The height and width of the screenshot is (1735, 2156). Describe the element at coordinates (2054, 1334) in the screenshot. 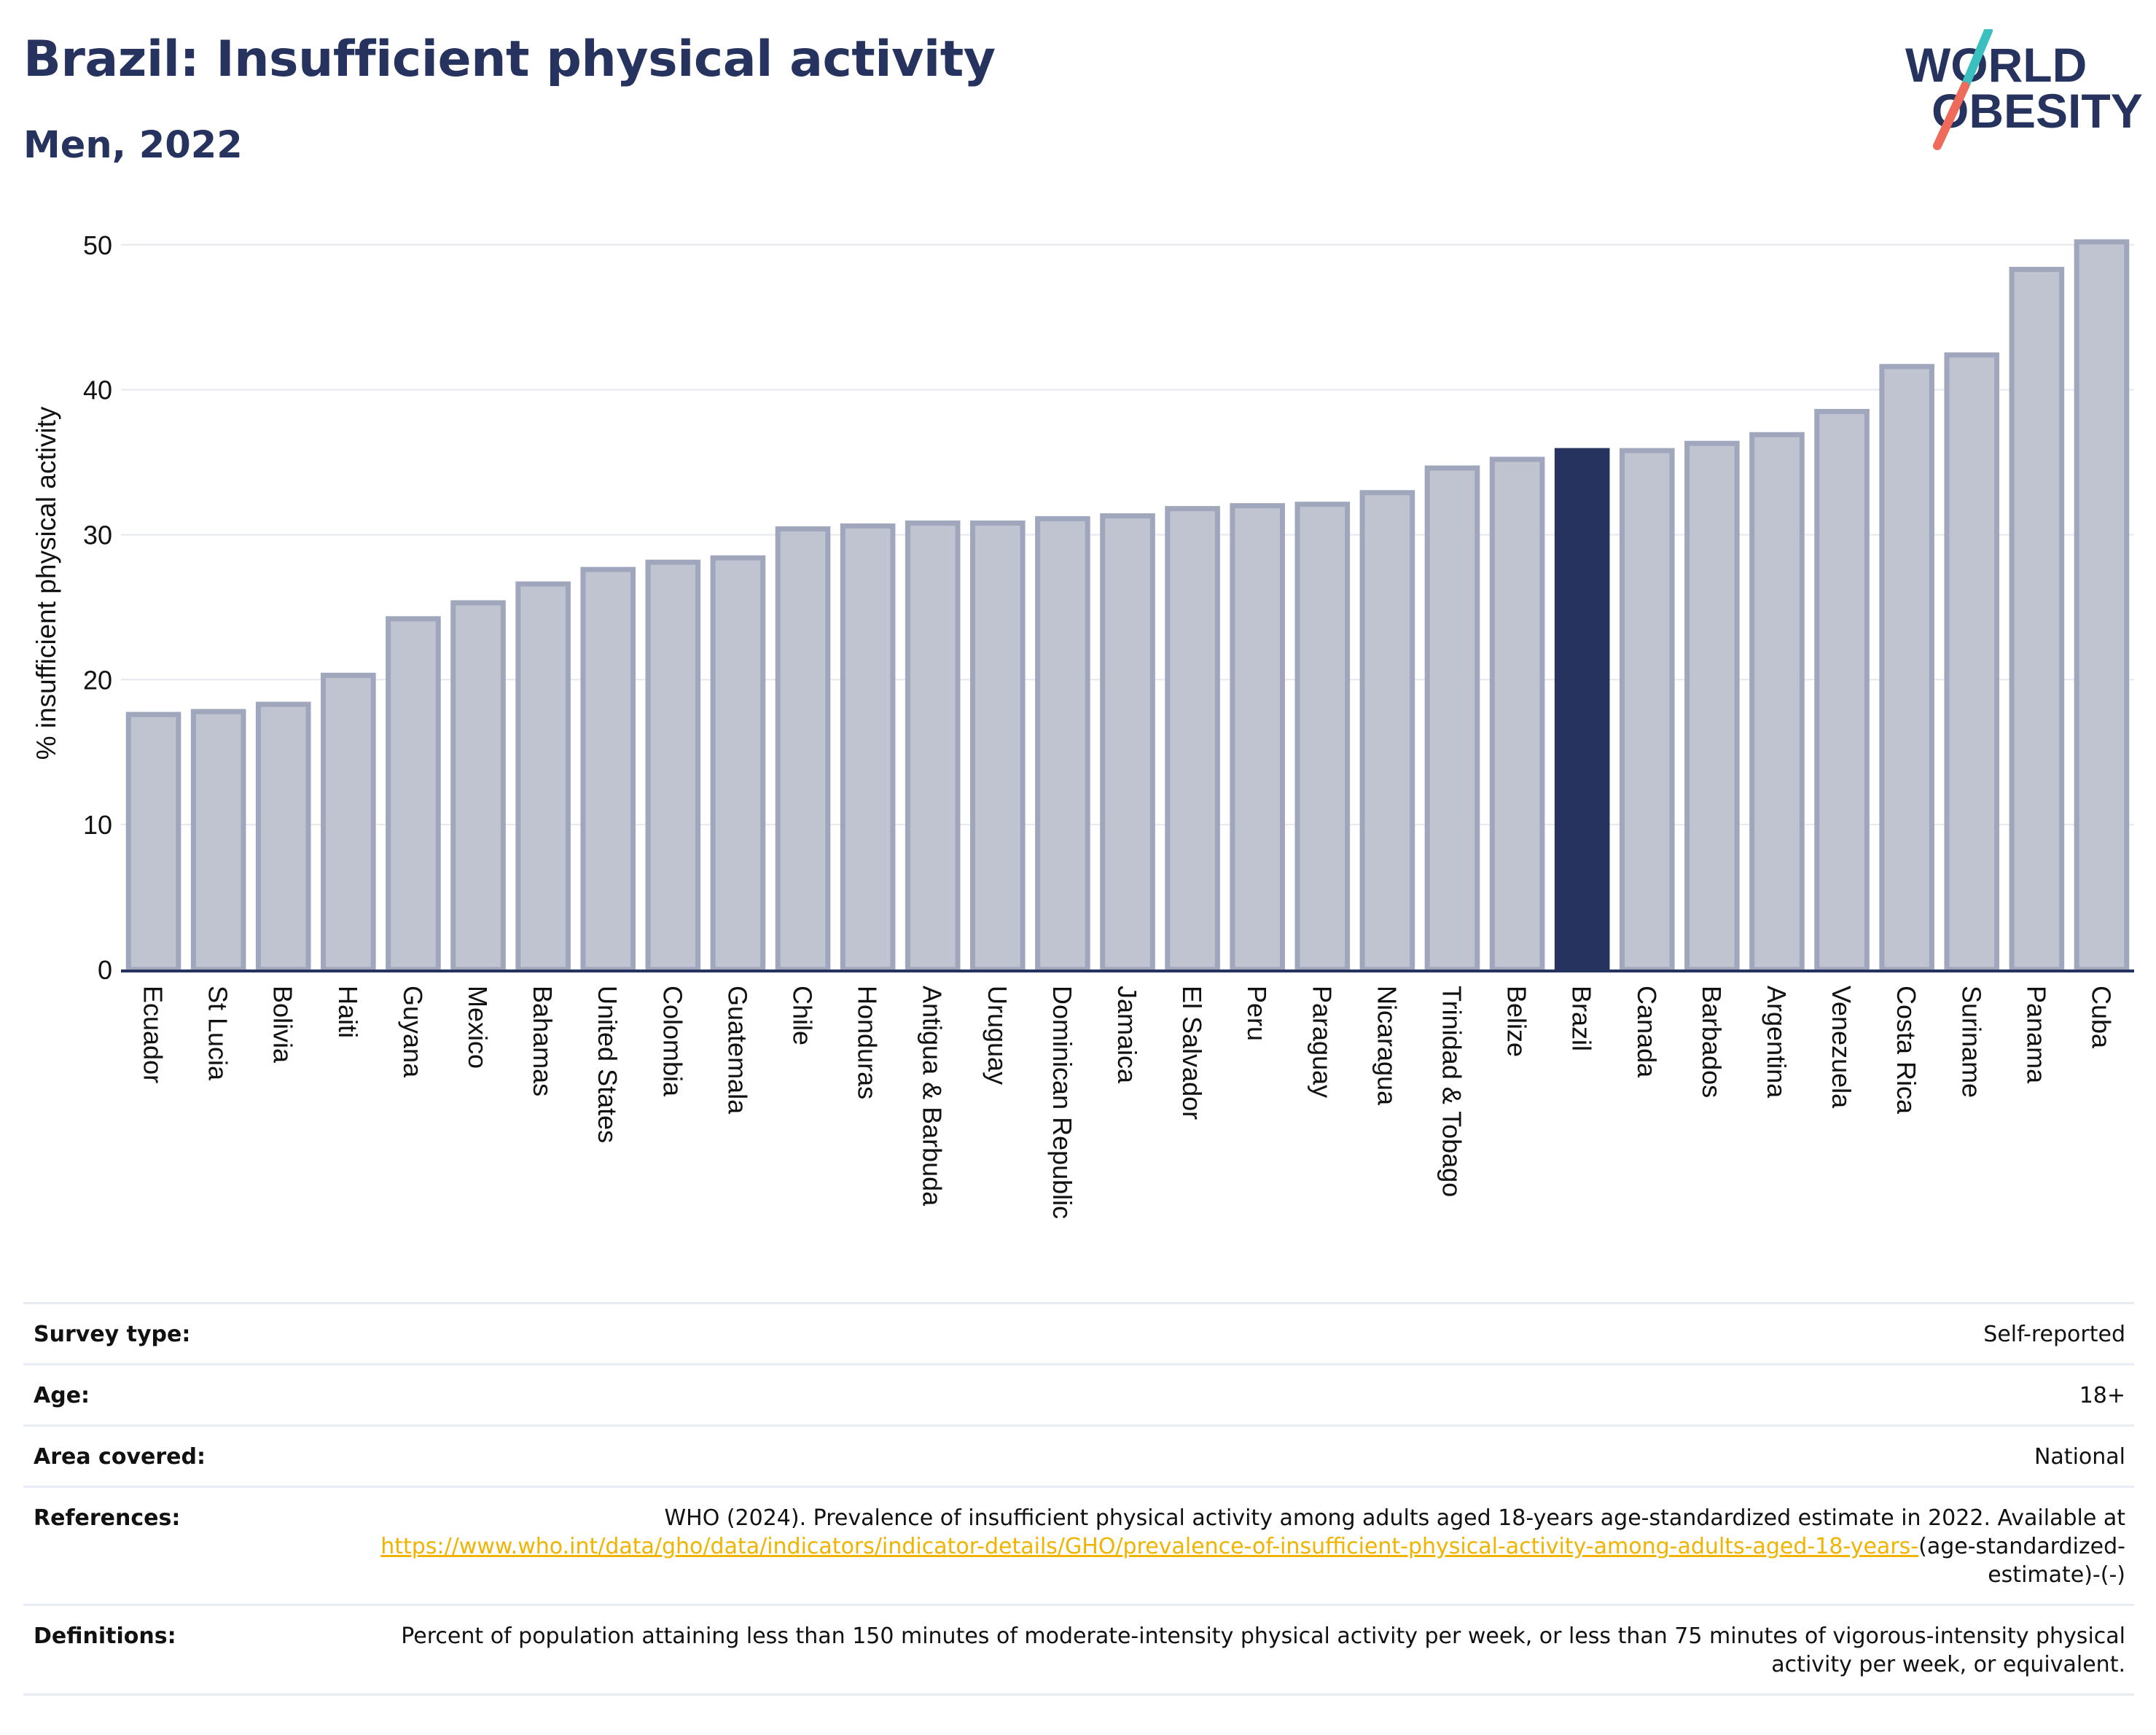

I see `details-value: Self-reported` at that location.